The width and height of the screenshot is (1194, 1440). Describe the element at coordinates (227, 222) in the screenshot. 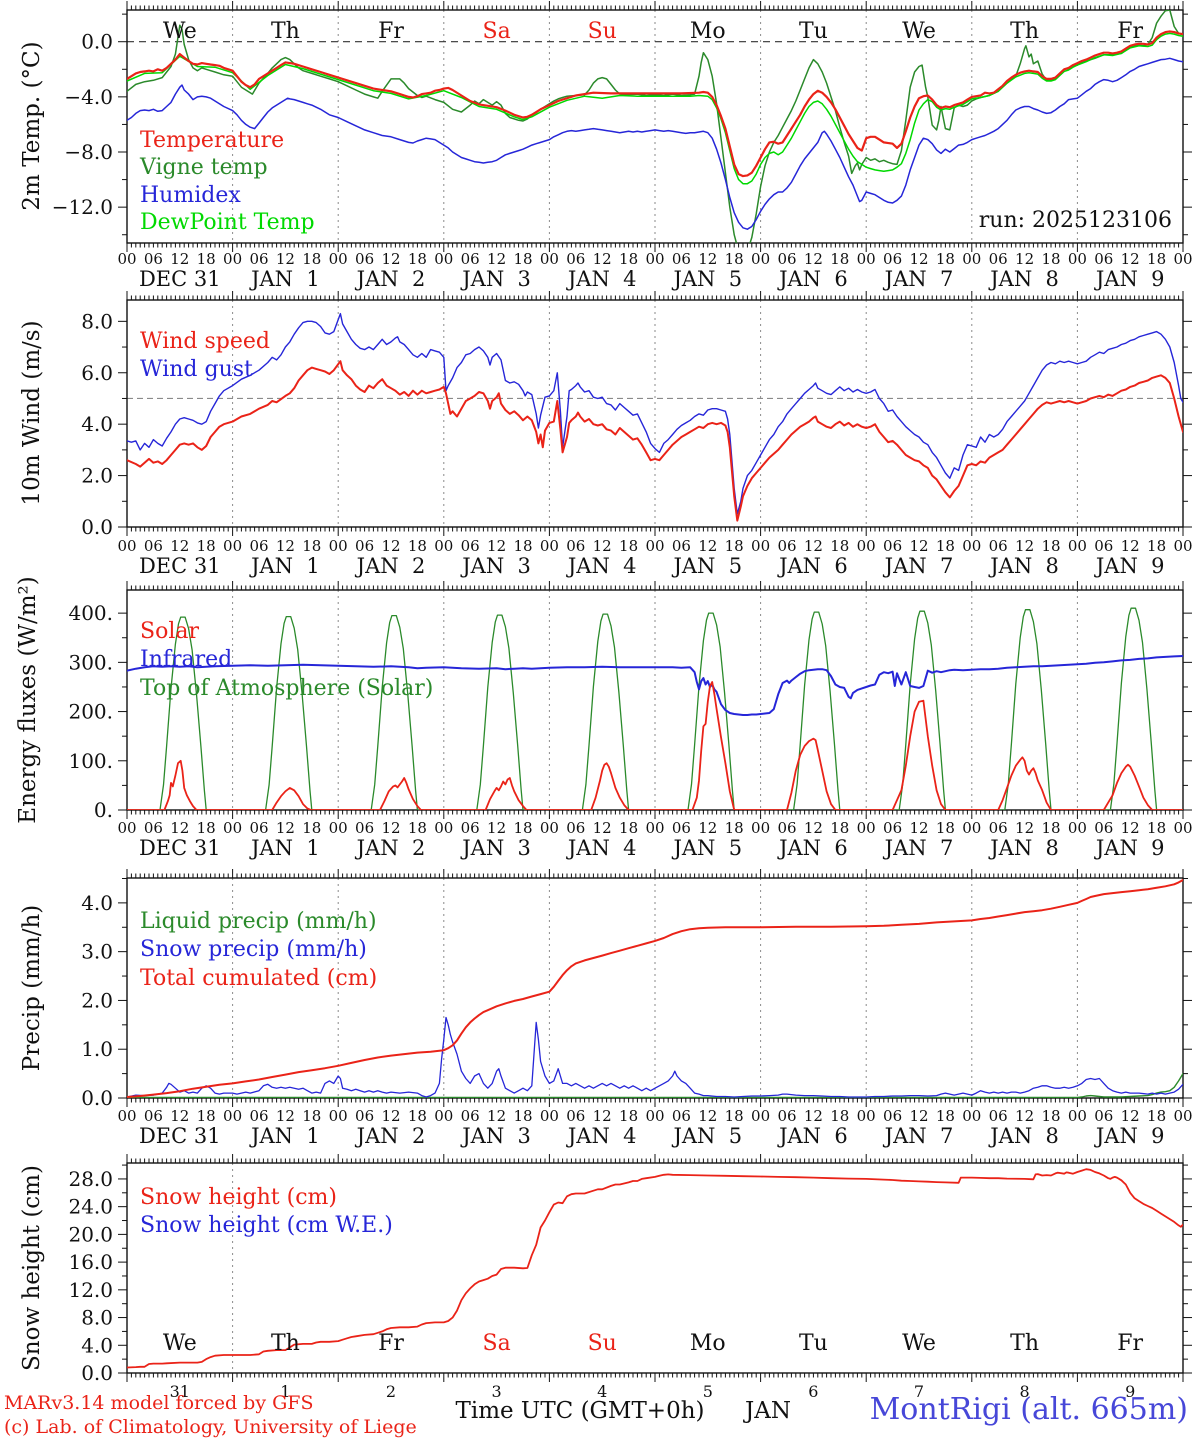

I see `legend-item: DewPoint Temp` at that location.